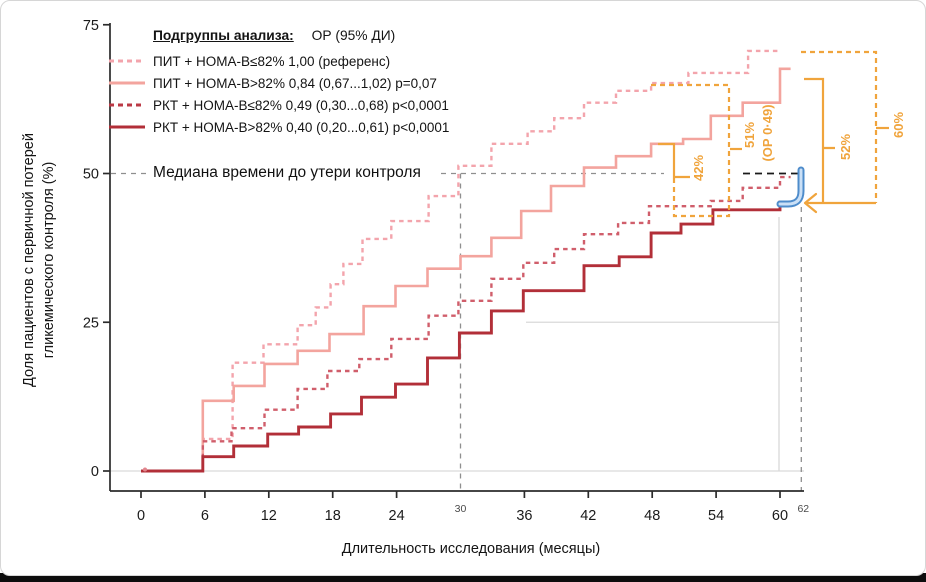 Image resolution: width=926 pixels, height=582 pixels. Describe the element at coordinates (845, 147) in the screenshot. I see `label-52pct: 52%` at that location.